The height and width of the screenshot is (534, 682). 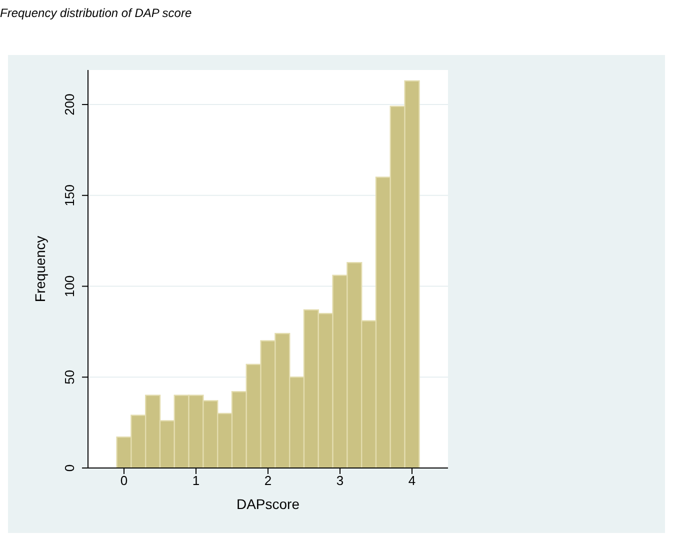 What do you see at coordinates (69, 105) in the screenshot?
I see `y-tick-label: 200` at bounding box center [69, 105].